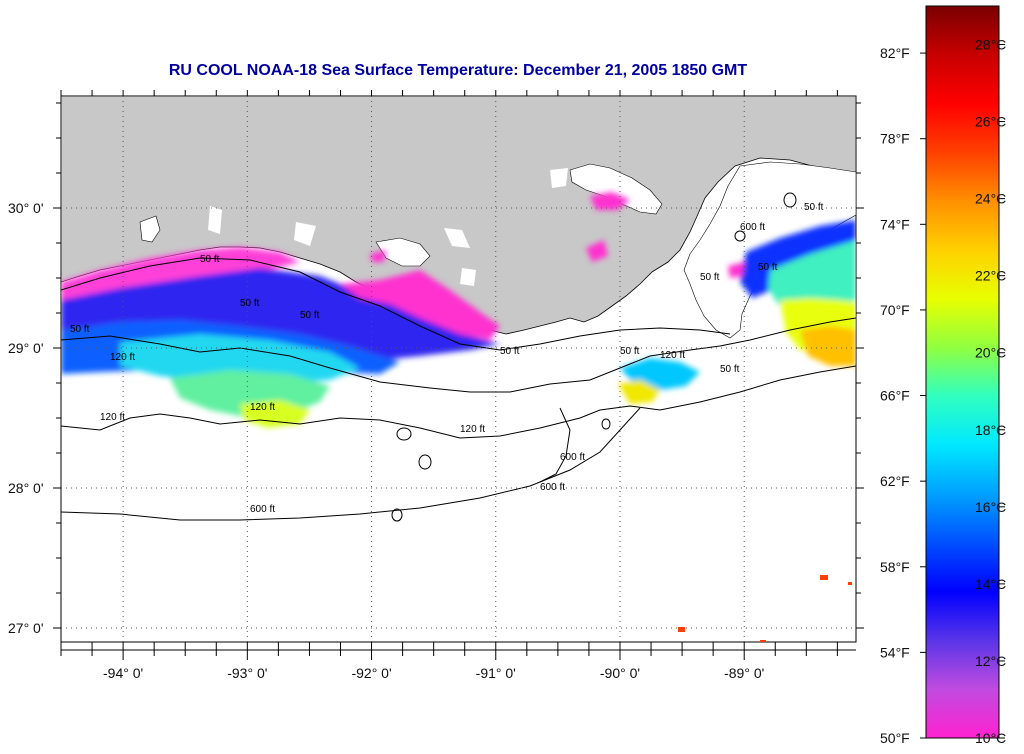 The image size is (1024, 754). What do you see at coordinates (247, 673) in the screenshot?
I see `lon-label: -93° 0'` at bounding box center [247, 673].